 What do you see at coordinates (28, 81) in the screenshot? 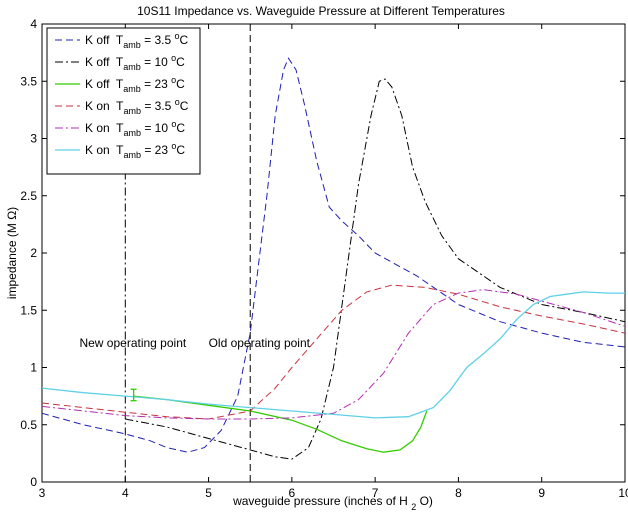
I see `y-tick-label: 3.5` at bounding box center [28, 81].